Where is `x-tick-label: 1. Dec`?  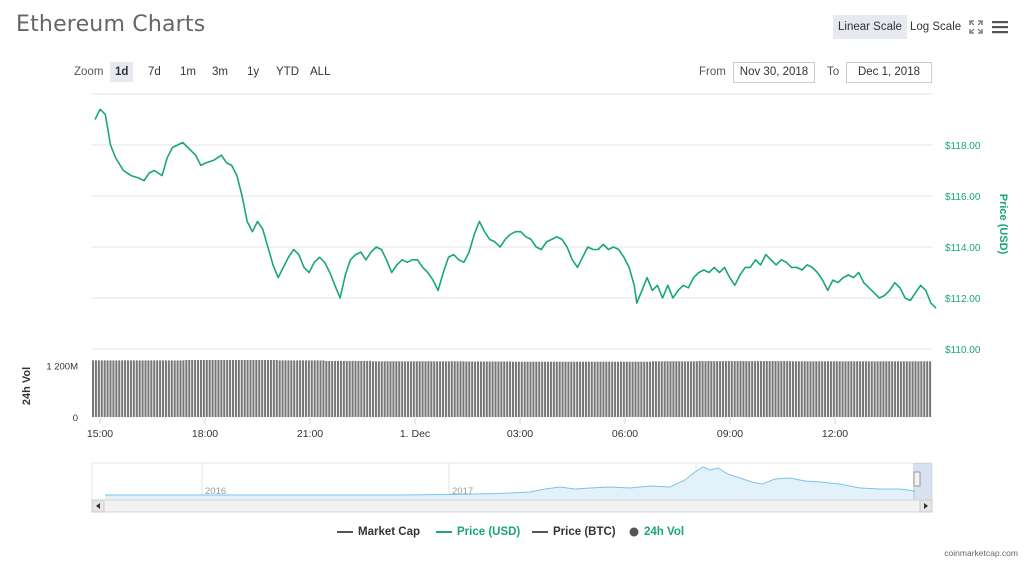
x-tick-label: 1. Dec is located at coordinates (415, 434).